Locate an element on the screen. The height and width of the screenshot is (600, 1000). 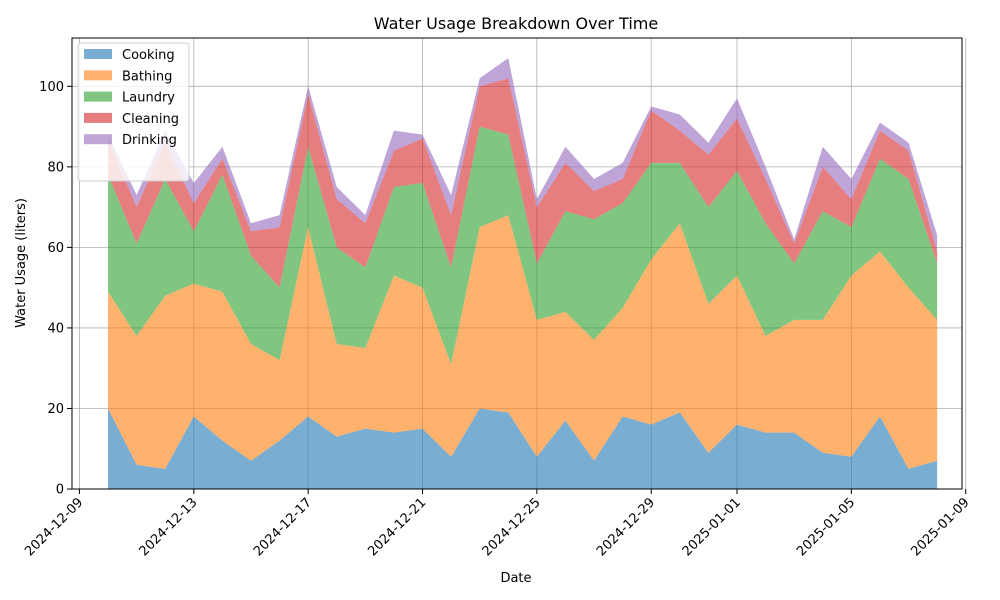
legend-swatch-laundry is located at coordinates (98, 96).